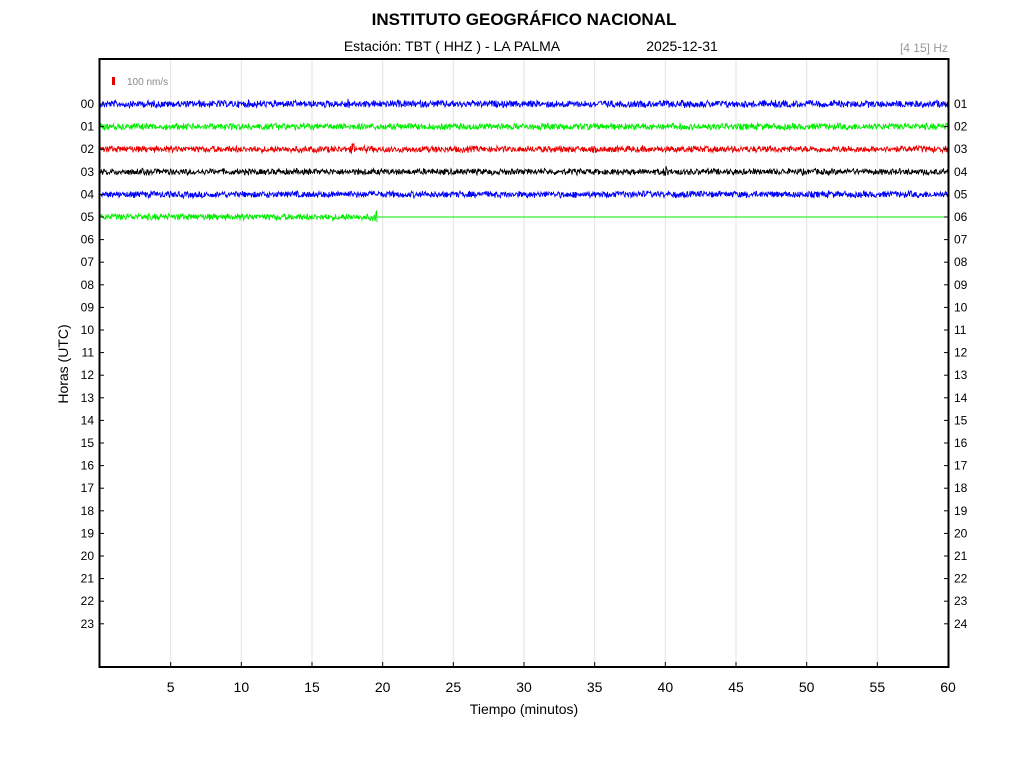  What do you see at coordinates (961, 466) in the screenshot?
I see `right-hour-label: 17` at bounding box center [961, 466].